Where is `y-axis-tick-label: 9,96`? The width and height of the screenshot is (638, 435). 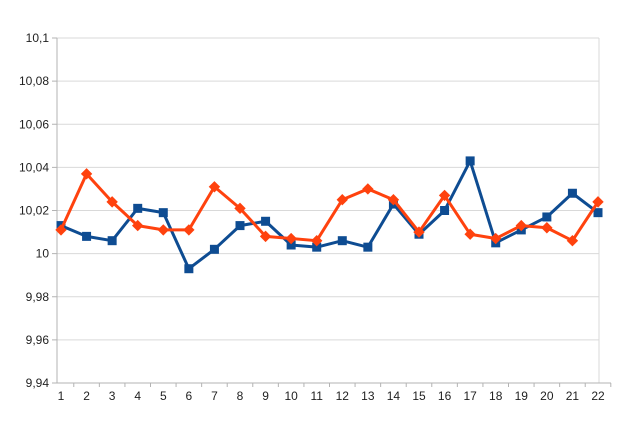
y-axis-tick-label: 9,96 is located at coordinates (38, 340).